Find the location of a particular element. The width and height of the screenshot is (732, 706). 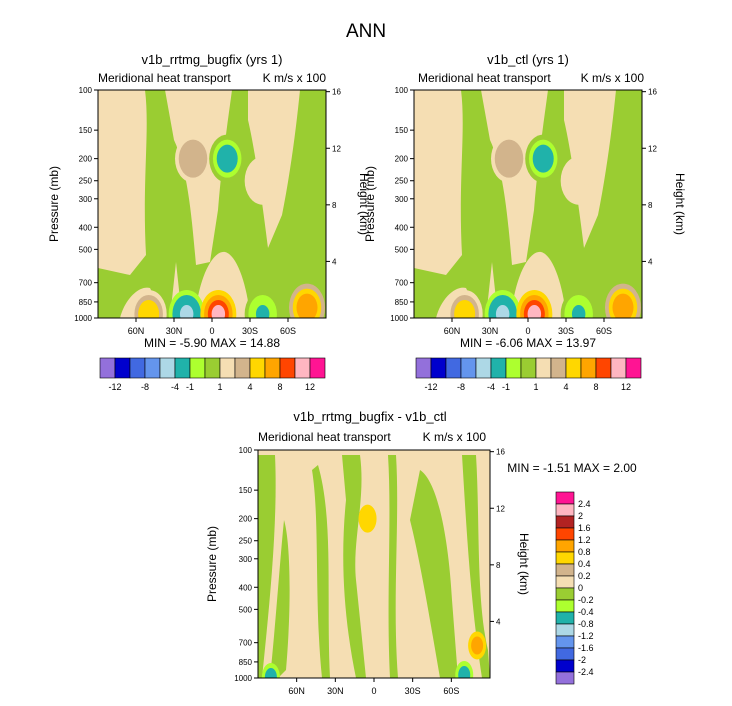

y-tick-label: 250 is located at coordinates (246, 541).